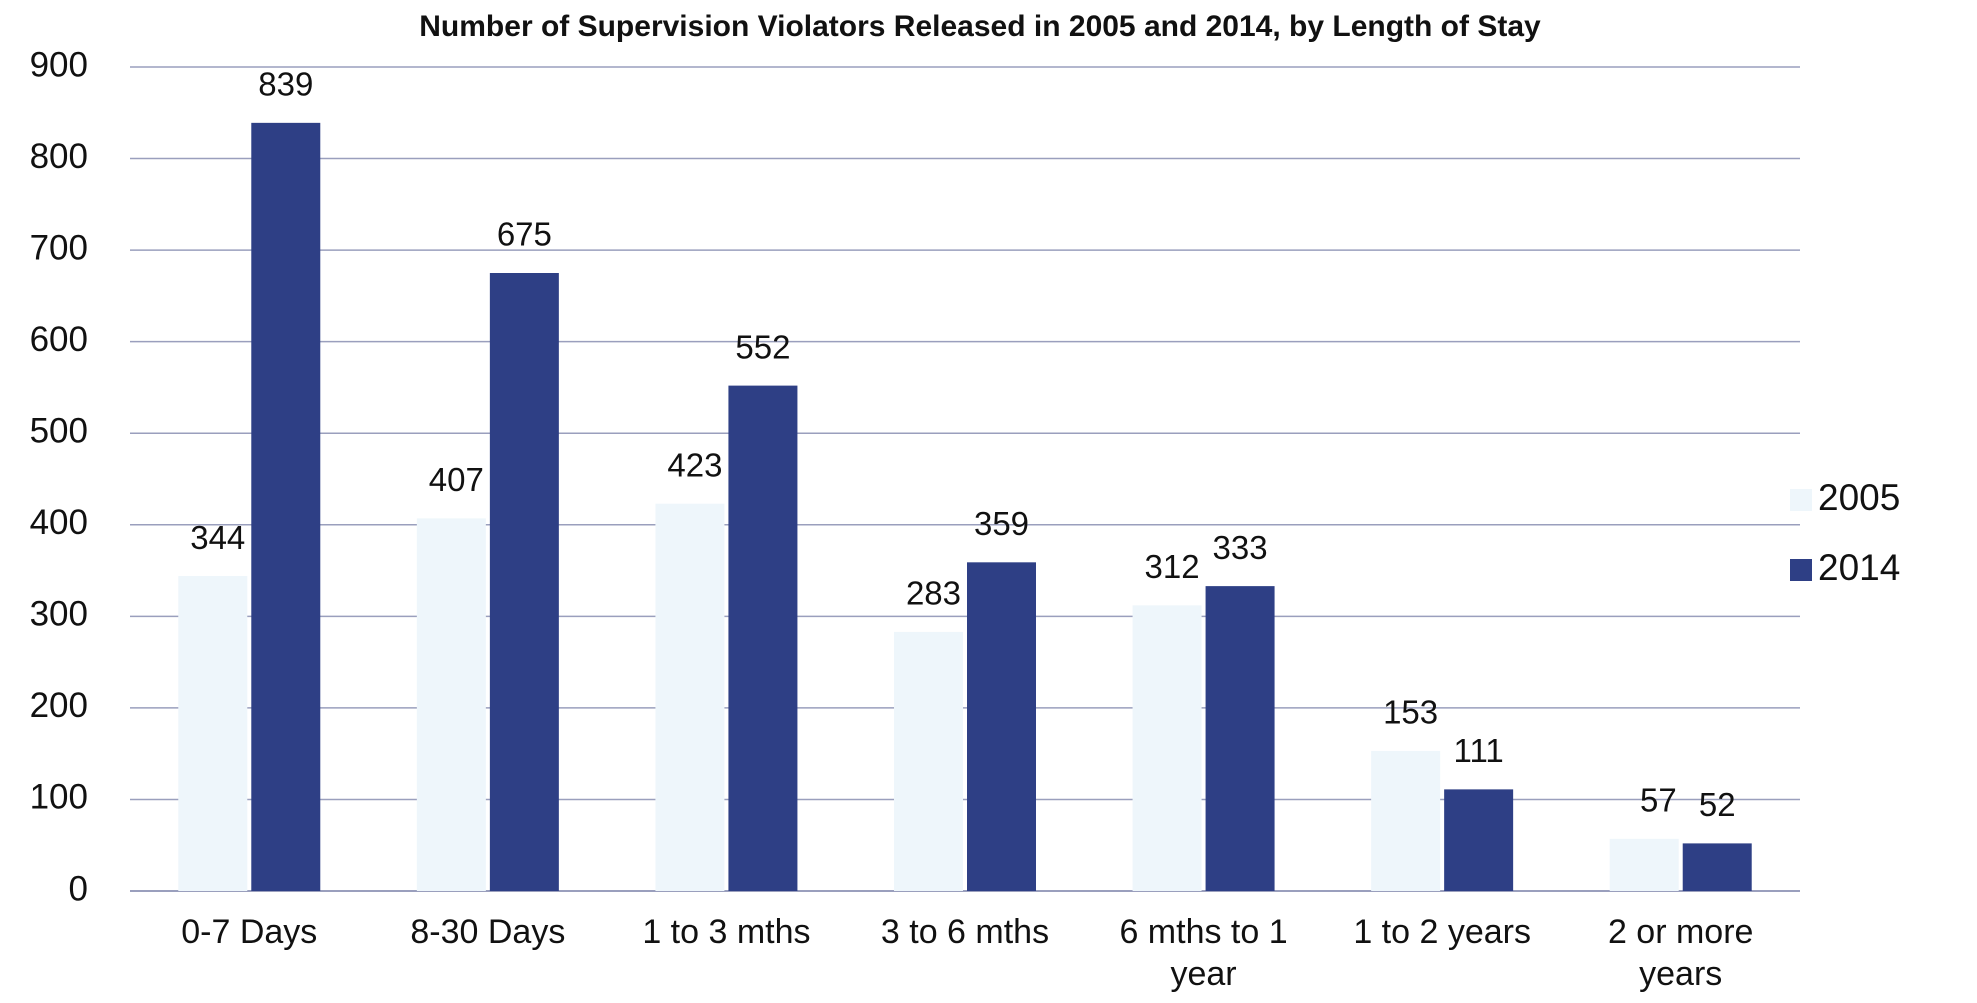  I want to click on y-tick-label: 600, so click(59, 339).